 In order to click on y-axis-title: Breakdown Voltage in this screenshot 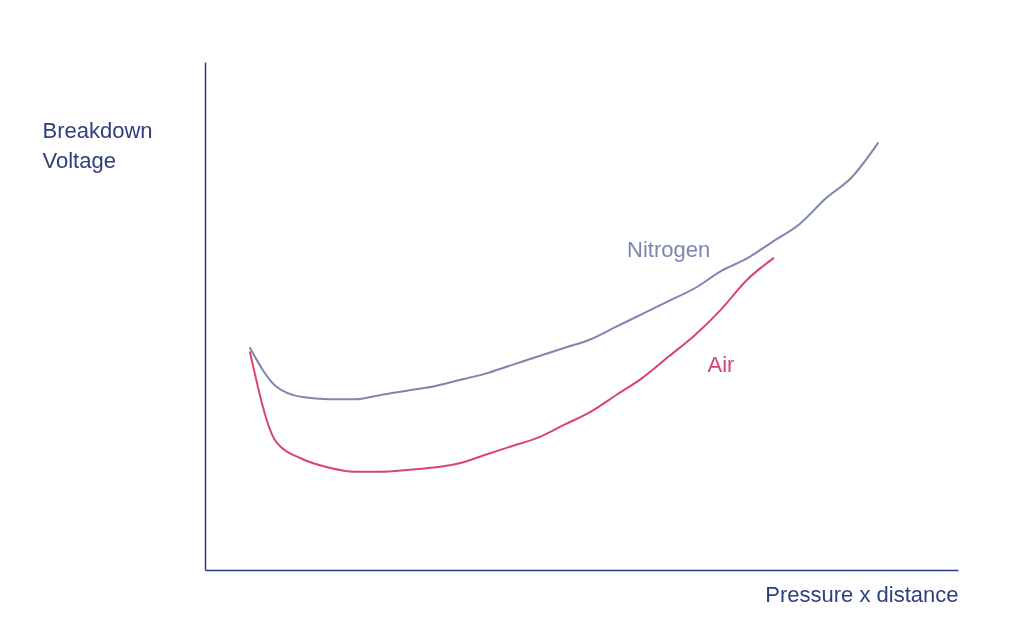, I will do `click(97, 145)`.